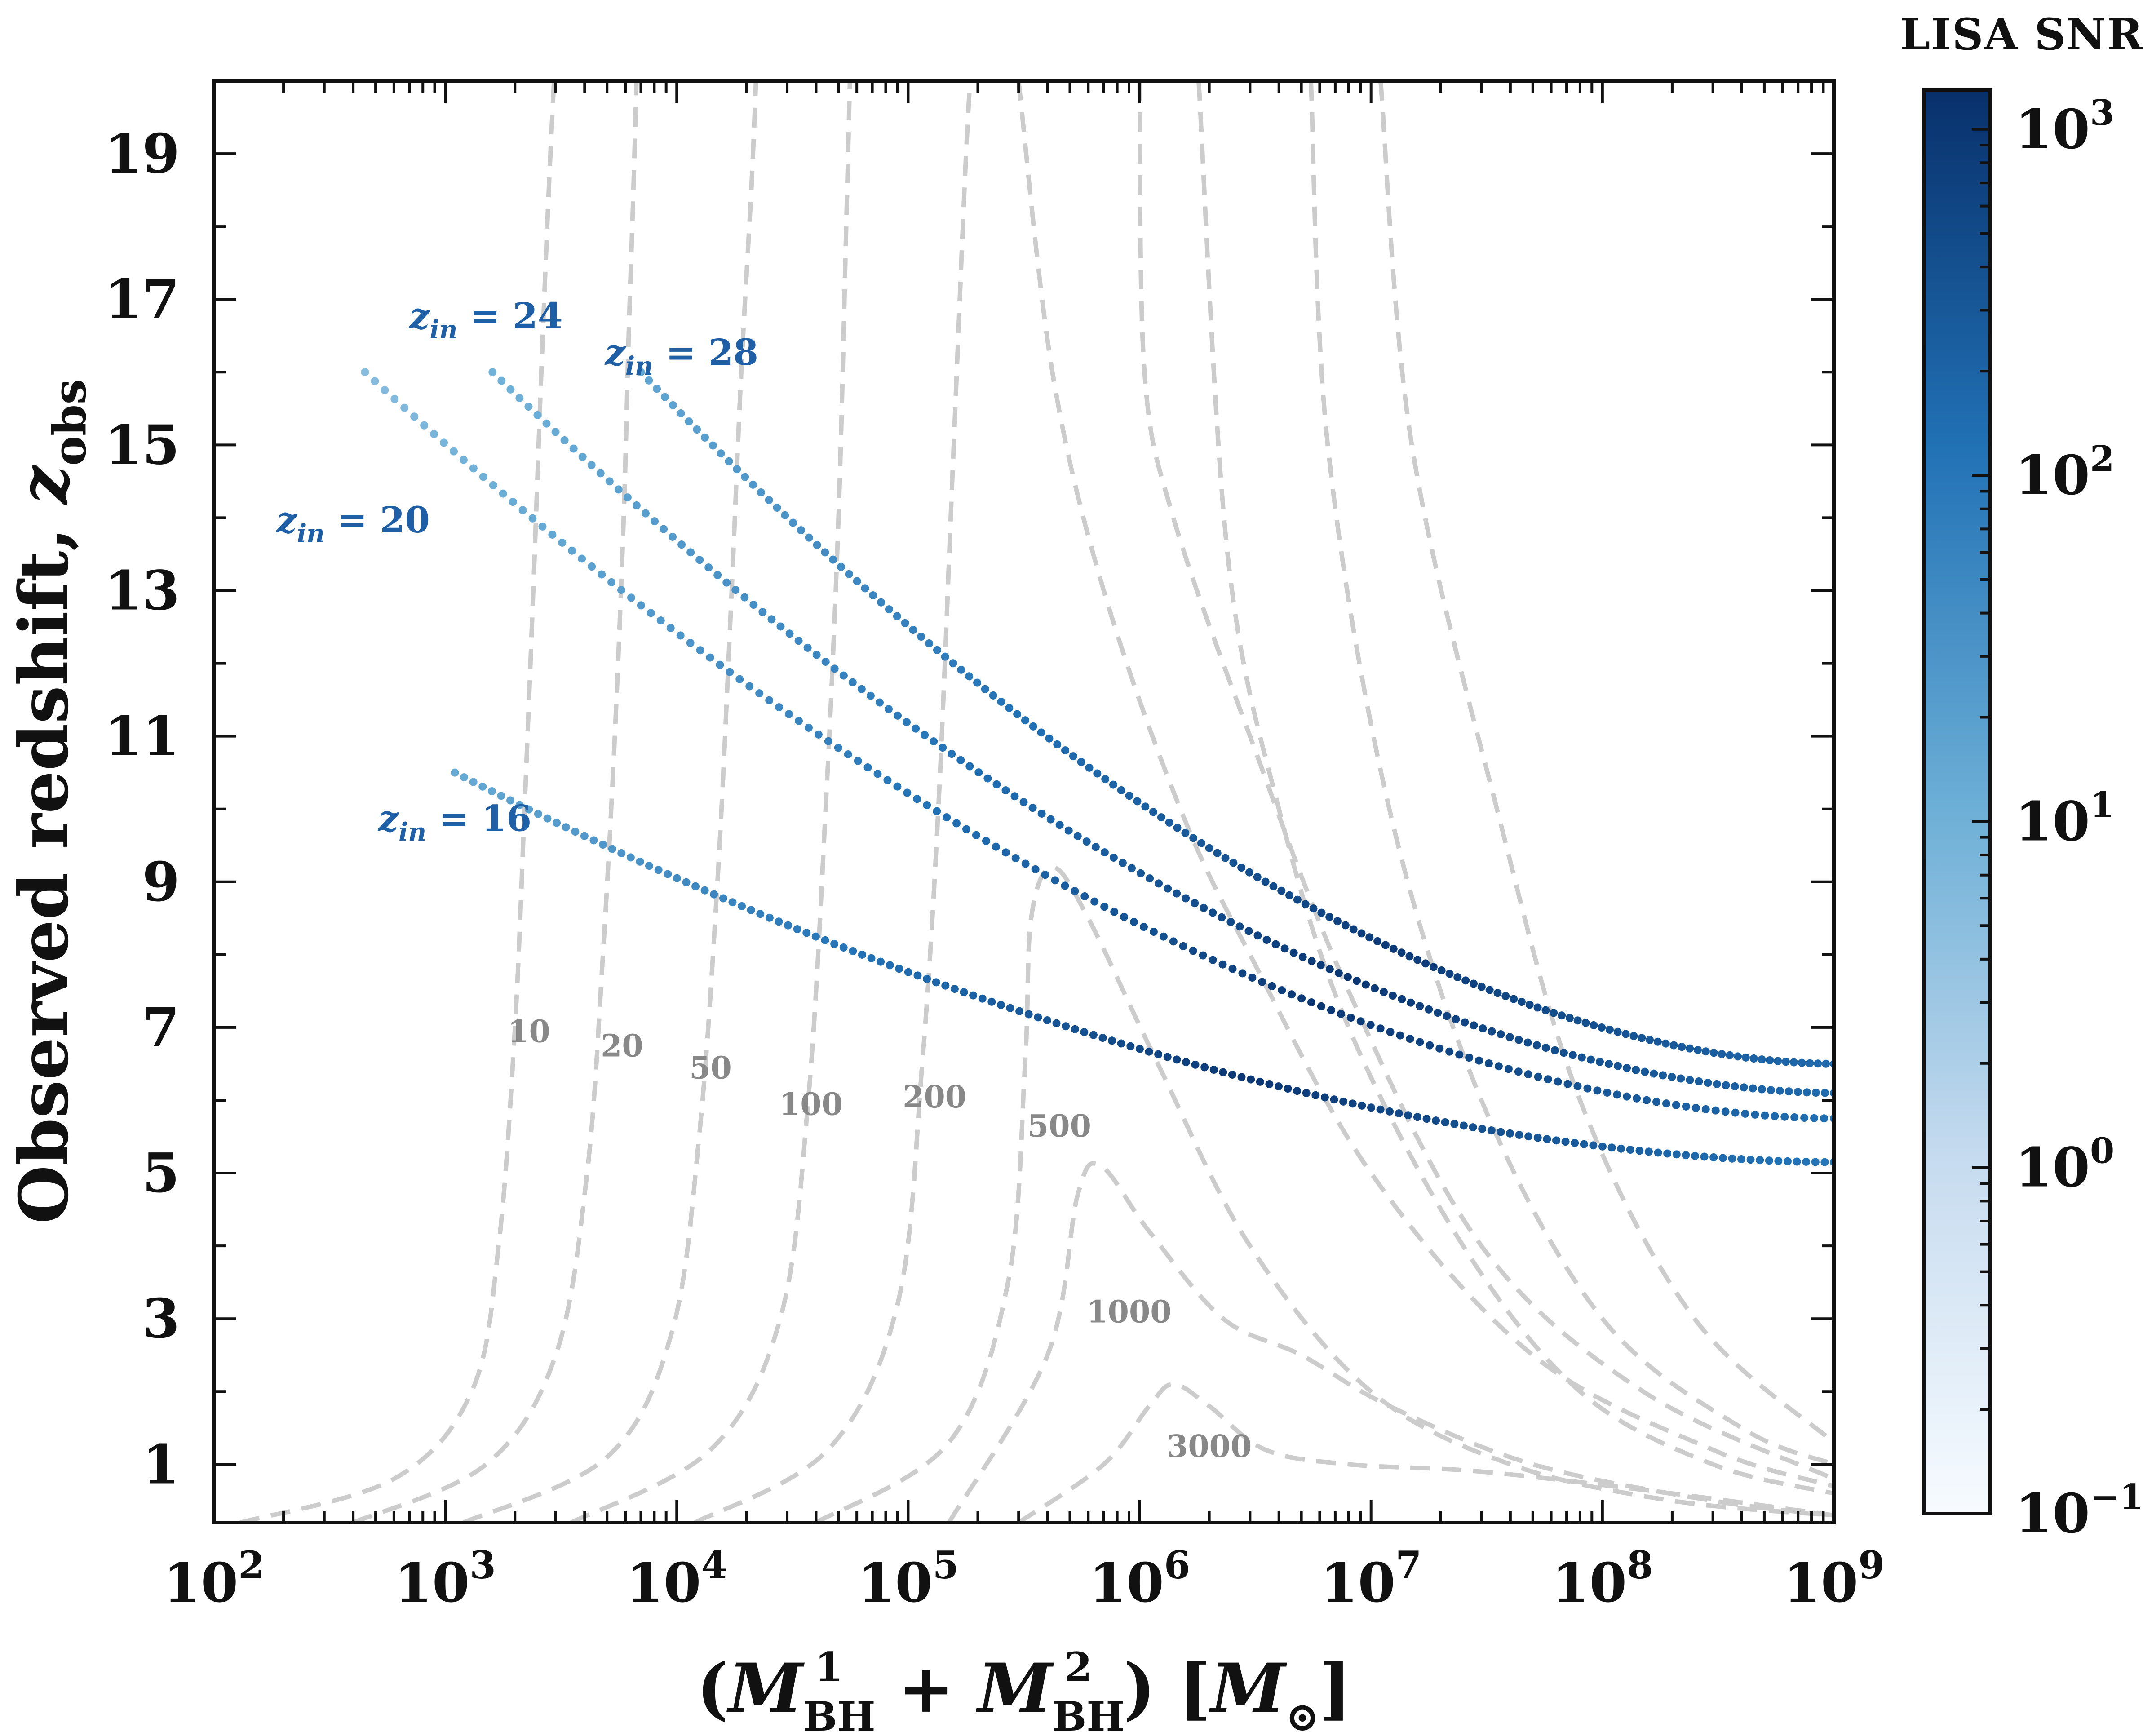  Describe the element at coordinates (142, 154) in the screenshot. I see `y-tick-label: 19` at that location.